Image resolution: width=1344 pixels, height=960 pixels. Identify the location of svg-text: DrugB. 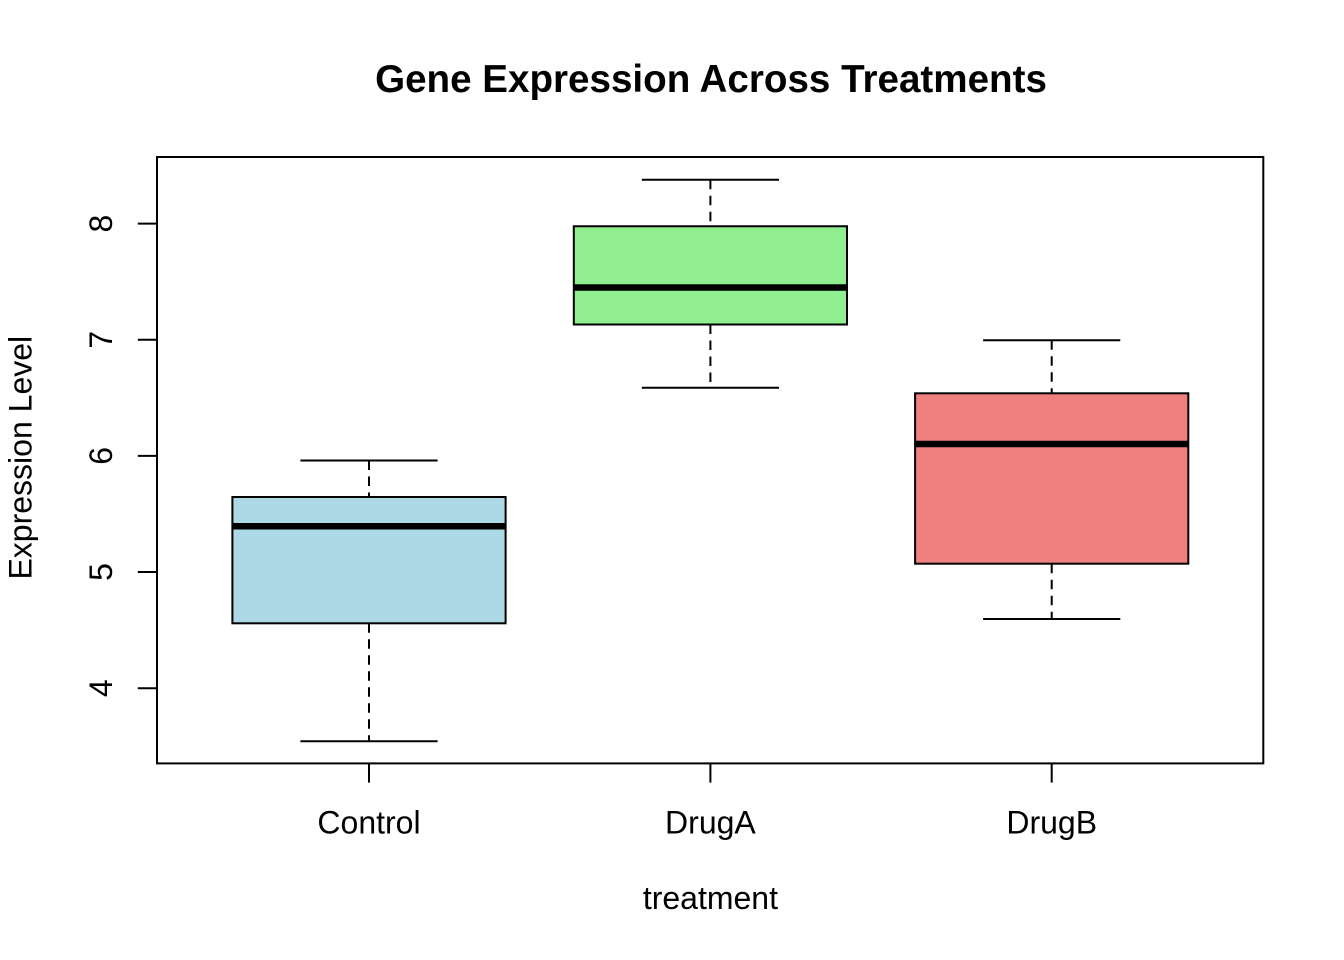
(1051, 823).